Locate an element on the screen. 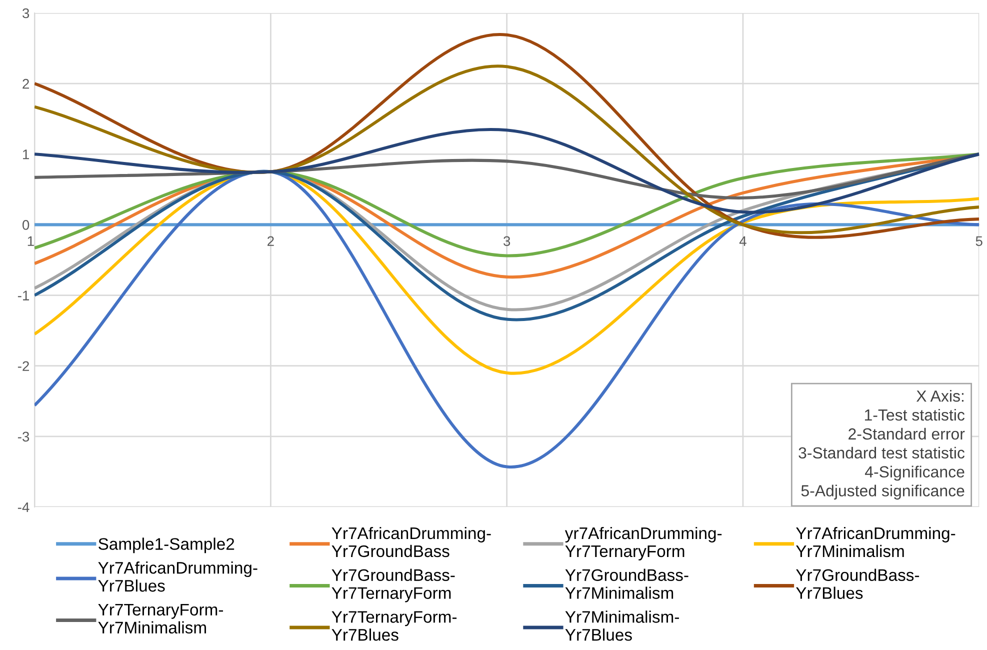 Image resolution: width=987 pixels, height=650 pixels. legend-label: Yr7AfricanDrumming- Yr7Minimalism is located at coordinates (876, 542).